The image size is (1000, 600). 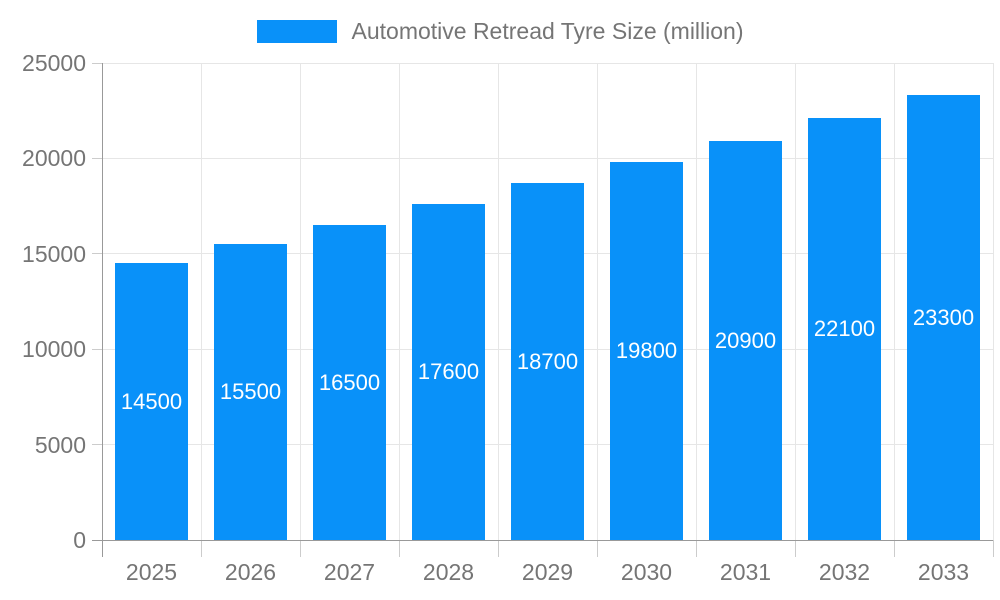 I want to click on legend-swatch, so click(x=296, y=31).